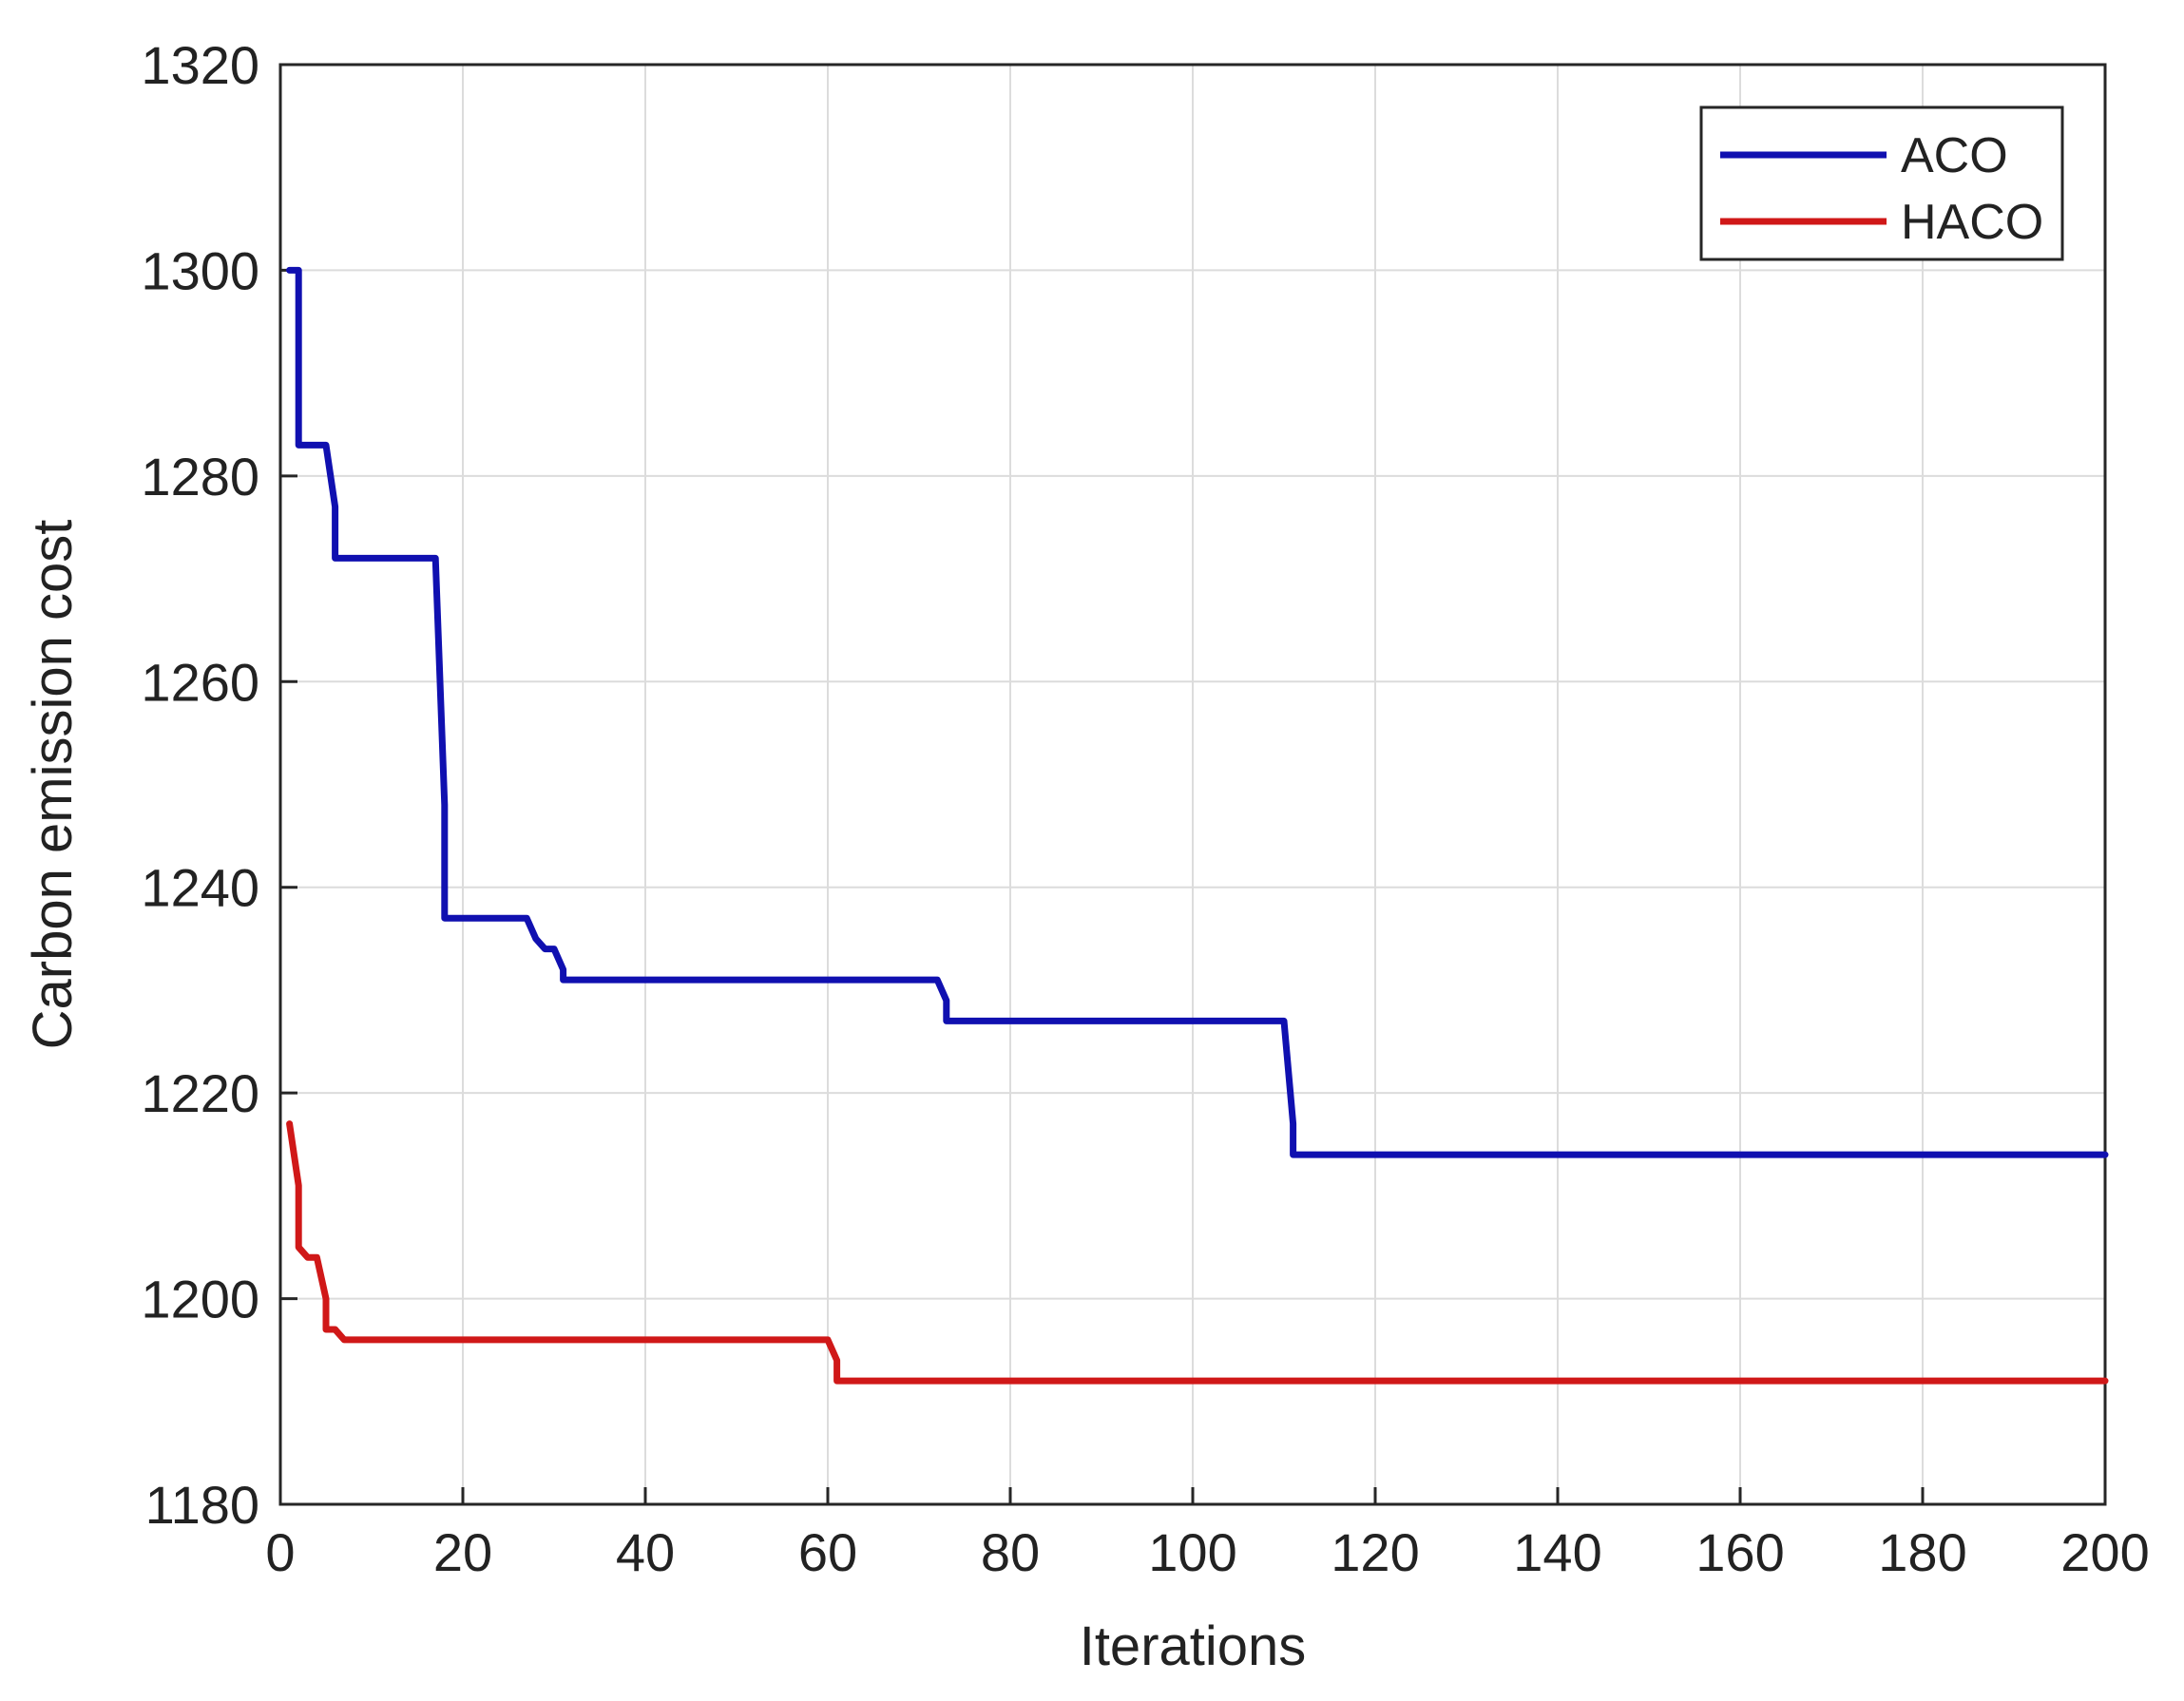 Image resolution: width=2184 pixels, height=1701 pixels. Describe the element at coordinates (827, 1552) in the screenshot. I see `x-tick-label: 60` at that location.